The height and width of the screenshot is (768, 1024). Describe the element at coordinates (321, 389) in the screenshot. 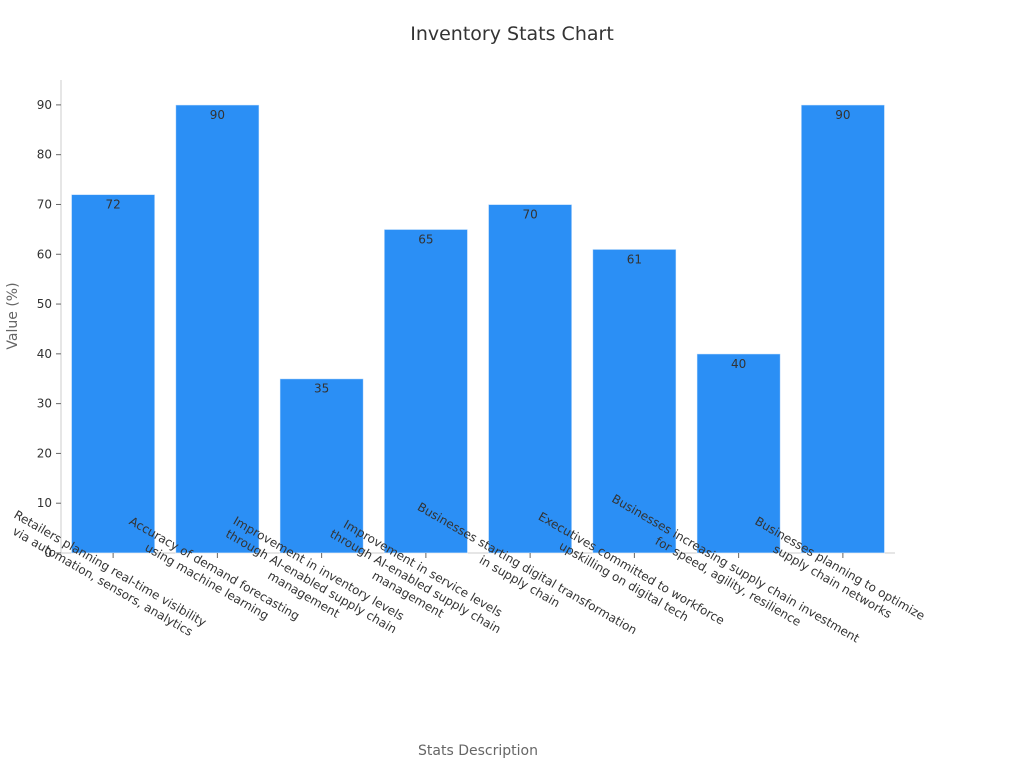

I see `data-label: 35` at that location.